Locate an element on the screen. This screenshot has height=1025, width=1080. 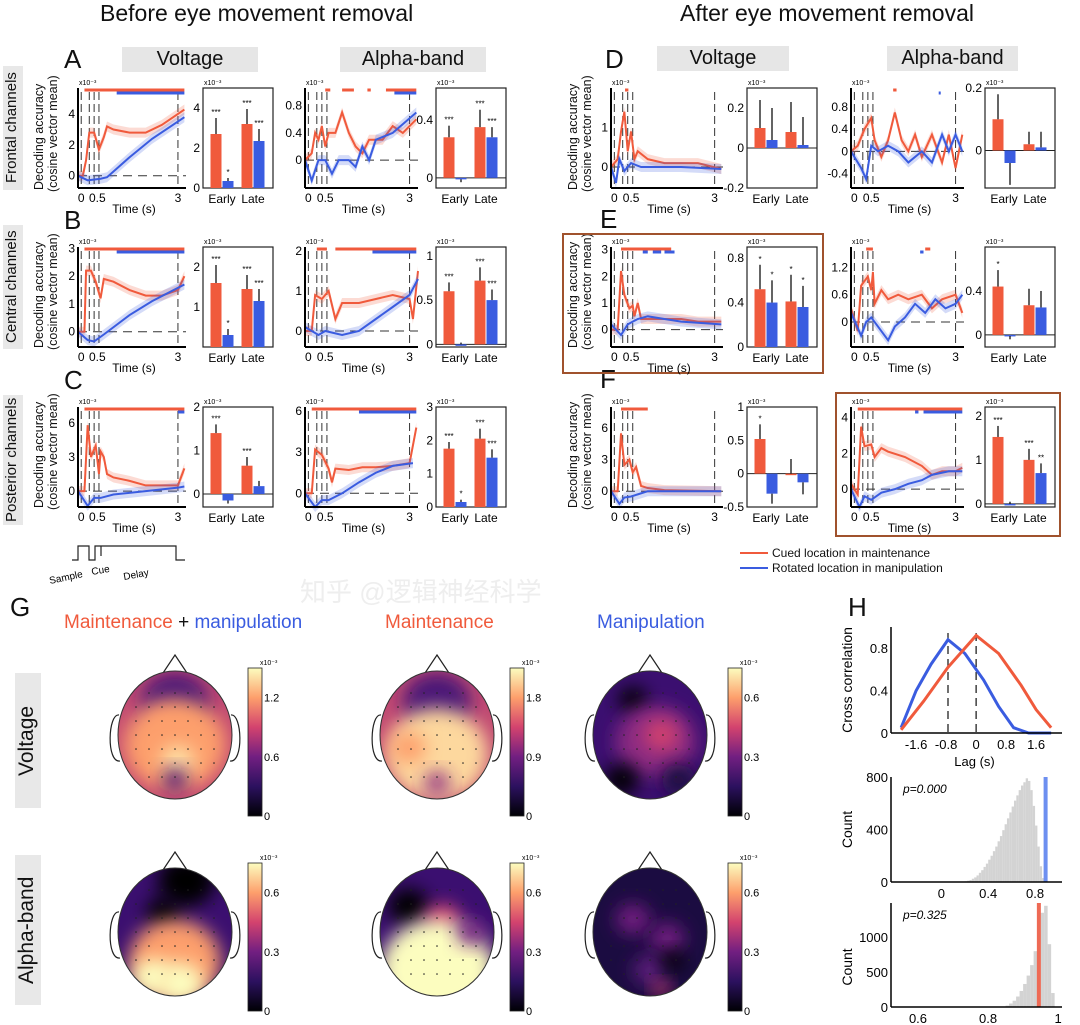
time-course-plot: 0 2 4 0 0.5 3 Time (s) x10⁻³ is located at coordinates (902, 467).